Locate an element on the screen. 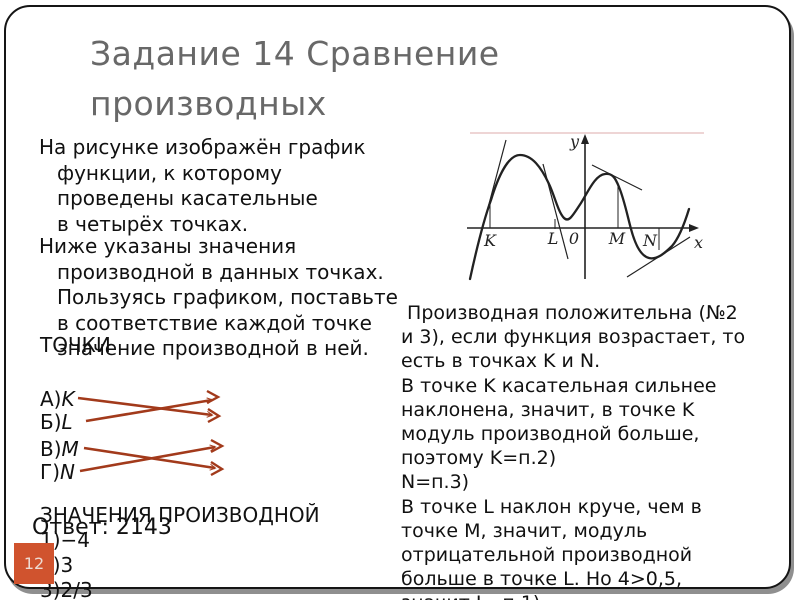 The height and width of the screenshot is (600, 800). value-item-3: 3)2/3 is located at coordinates (66, 589).